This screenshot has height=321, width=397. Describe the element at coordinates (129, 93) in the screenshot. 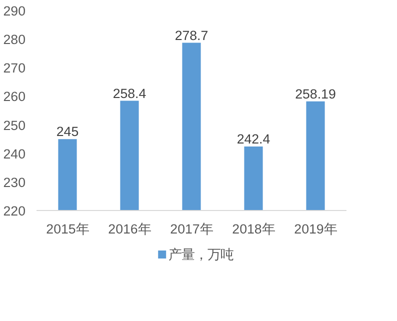

I see `data-label: 258.4` at that location.